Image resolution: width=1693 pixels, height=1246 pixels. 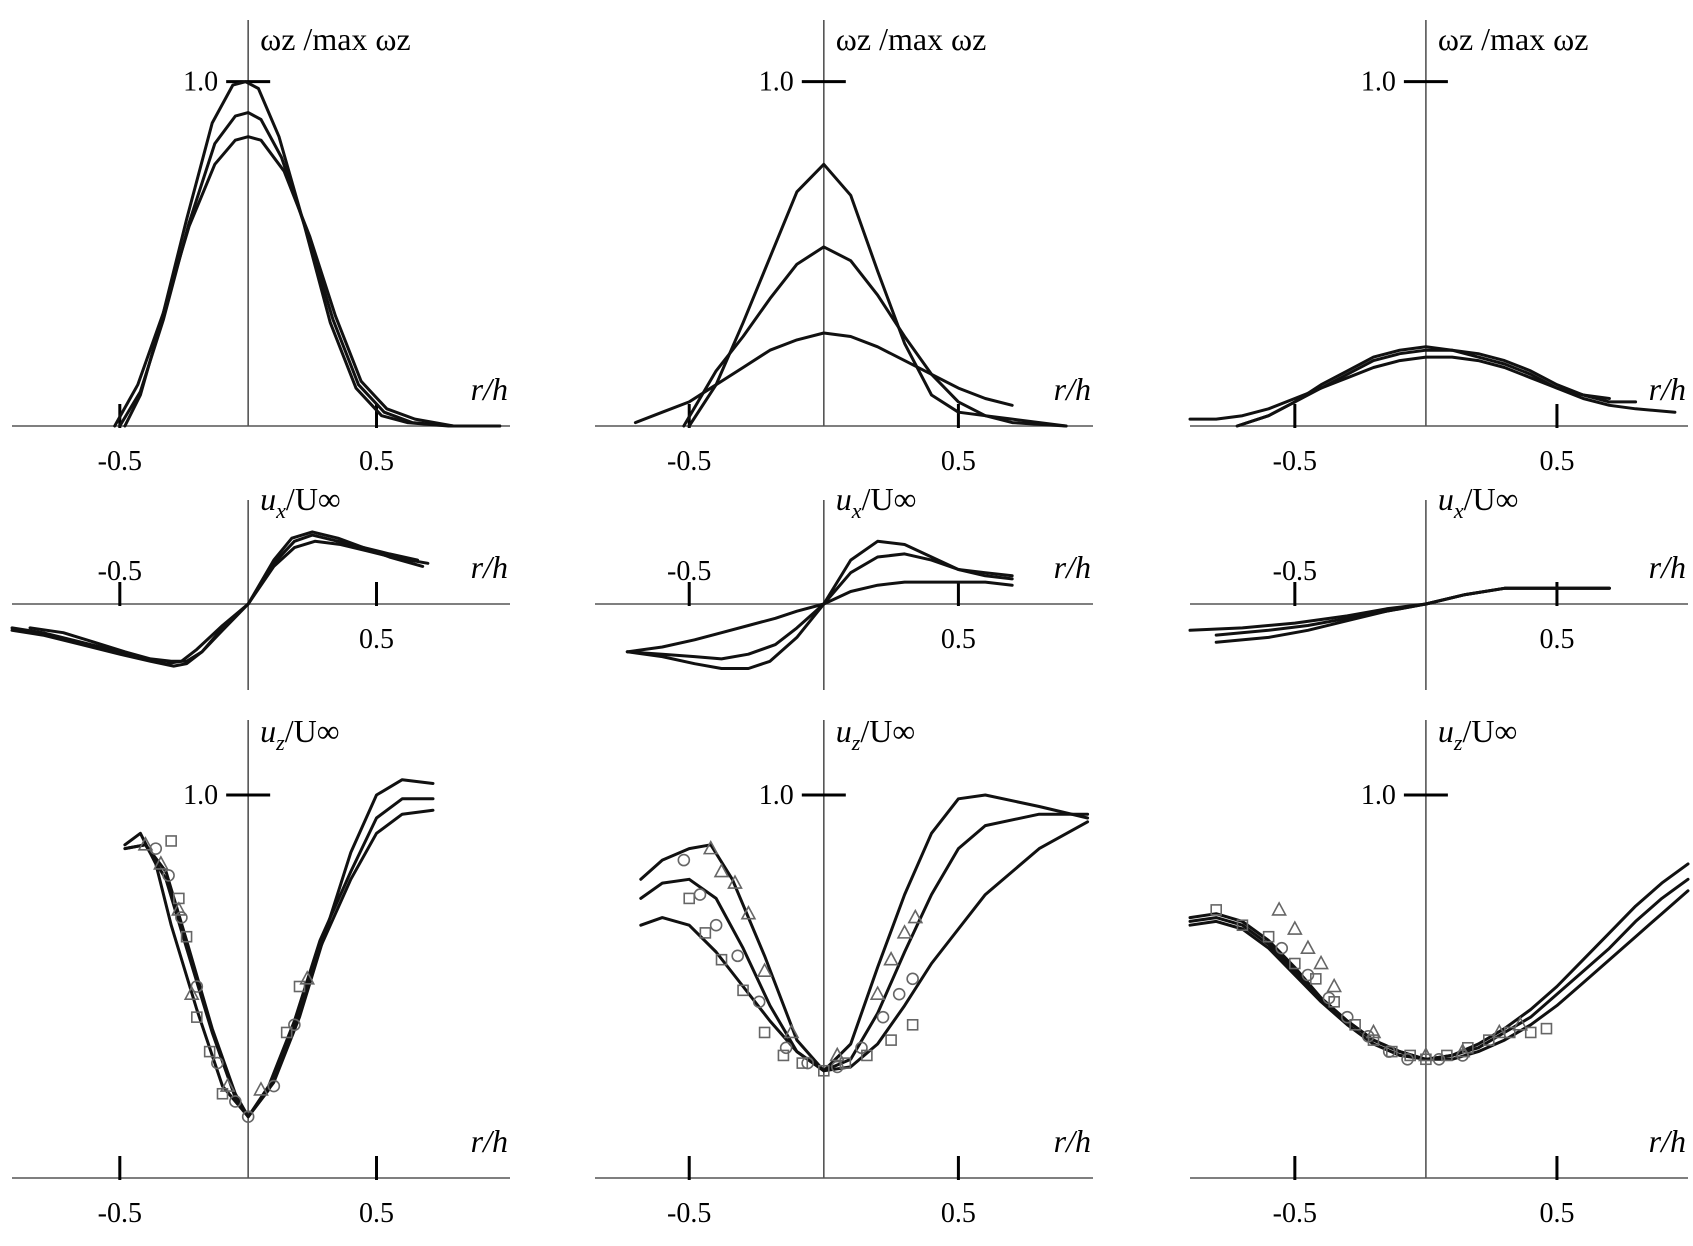 What do you see at coordinates (1478, 502) in the screenshot?
I see `y-axis-label: ux/U∞` at bounding box center [1478, 502].